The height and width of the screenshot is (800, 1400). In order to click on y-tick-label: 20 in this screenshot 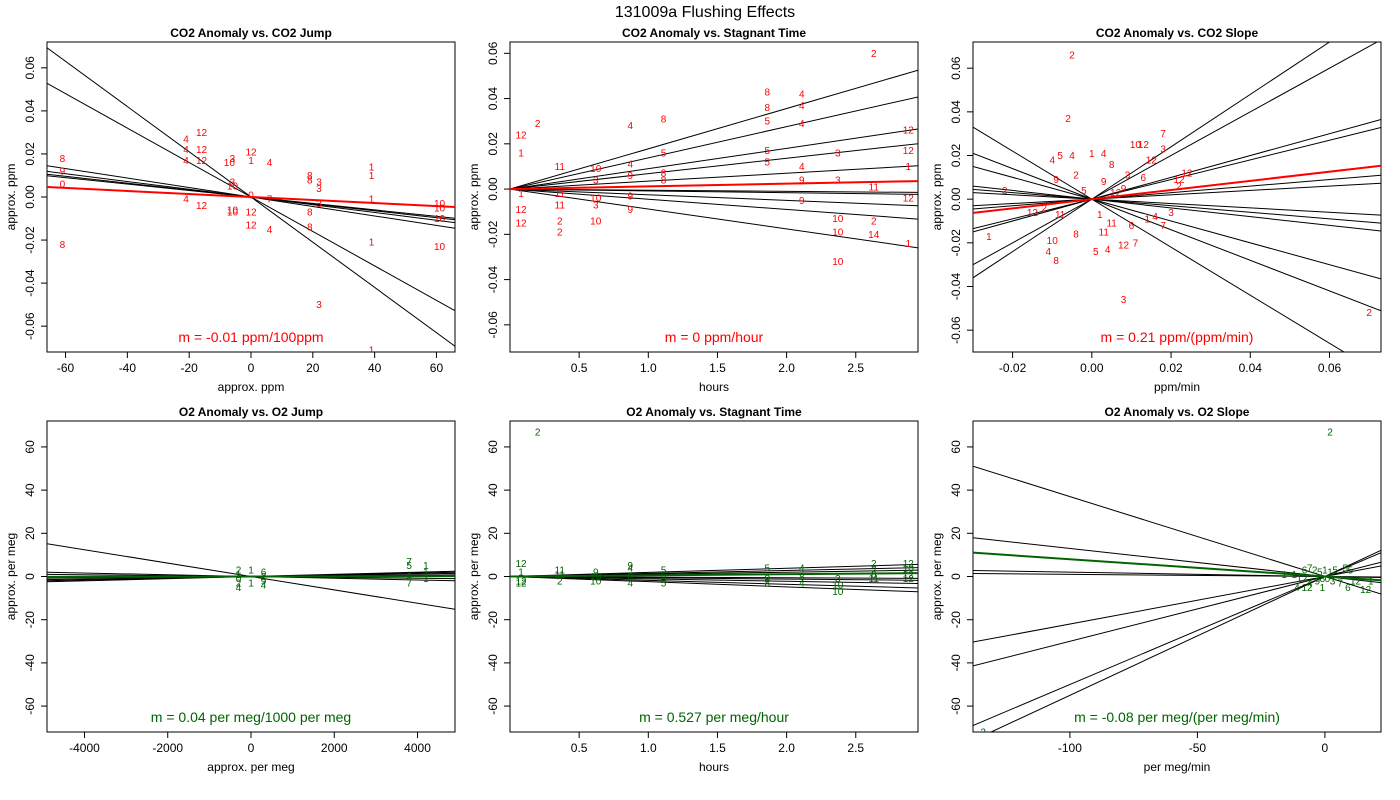, I will do `click(30, 533)`.